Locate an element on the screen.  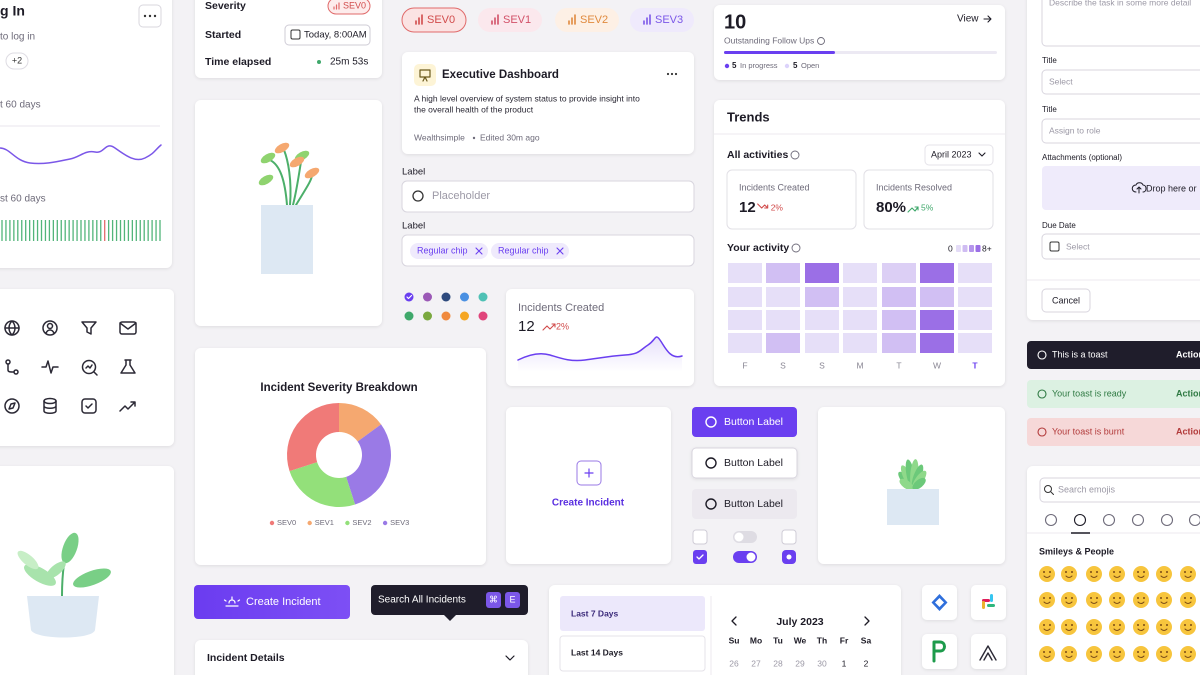
preset-active is located at coordinates (632, 613).